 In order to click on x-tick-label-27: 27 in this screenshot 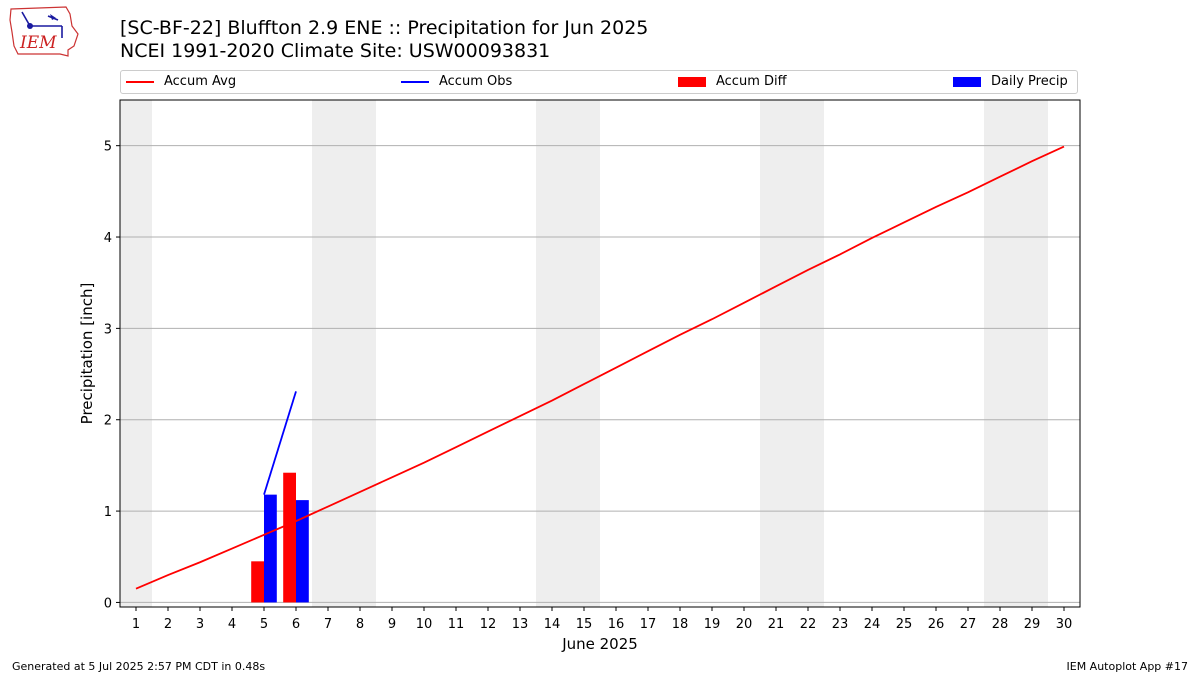, I will do `click(968, 624)`.